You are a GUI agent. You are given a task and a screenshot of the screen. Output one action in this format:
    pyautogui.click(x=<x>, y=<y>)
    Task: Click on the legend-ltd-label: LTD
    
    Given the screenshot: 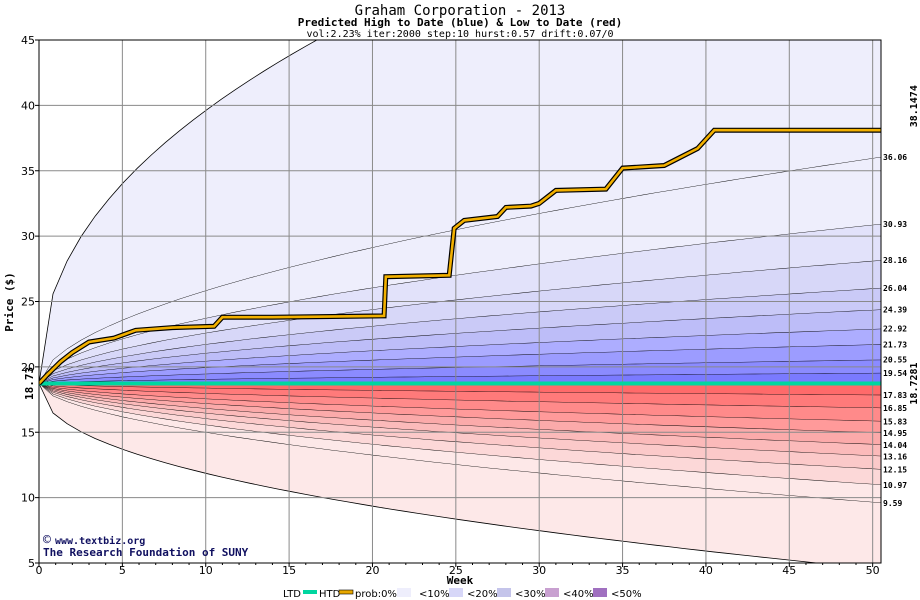 What is the action you would take?
    pyautogui.click(x=292, y=594)
    